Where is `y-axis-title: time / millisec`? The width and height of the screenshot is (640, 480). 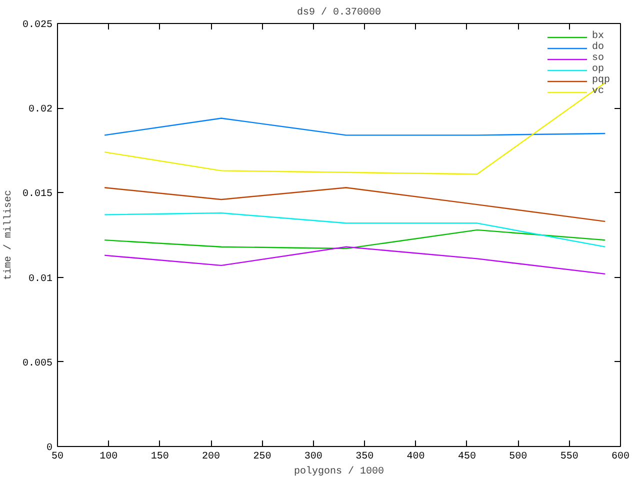
y-axis-title: time / millisec is located at coordinates (8, 235).